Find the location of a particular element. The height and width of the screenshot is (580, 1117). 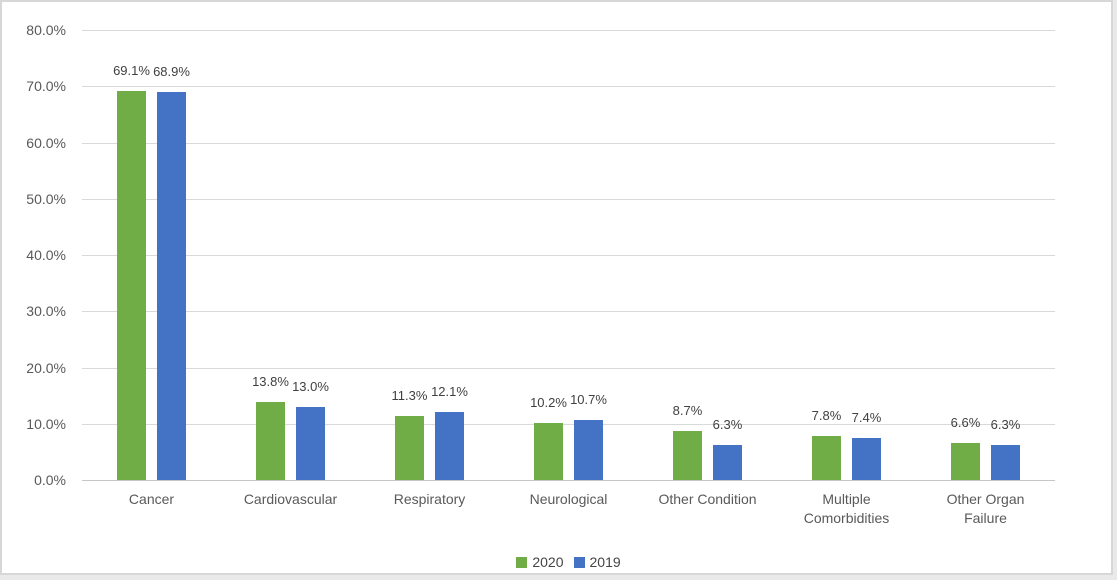

y-axis-tick-label: 60.0% is located at coordinates (46, 142).